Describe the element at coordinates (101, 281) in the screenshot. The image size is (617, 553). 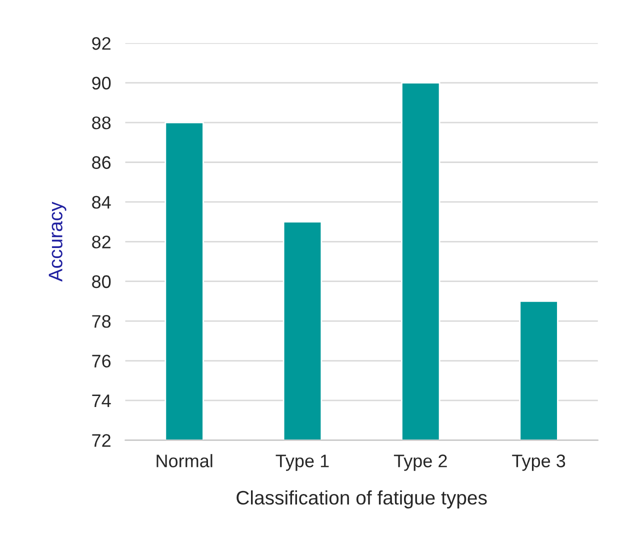
I see `y-tick-label: 80` at that location.